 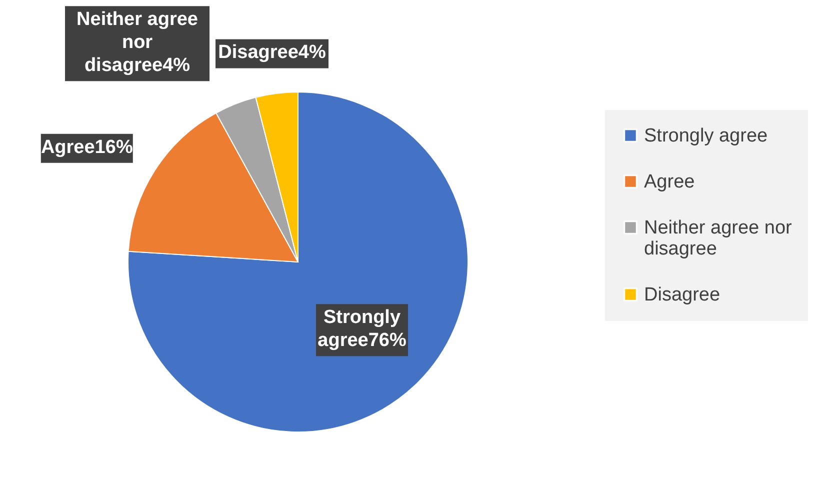 I want to click on data-label: Neither agree nor disagree4%, so click(x=137, y=42).